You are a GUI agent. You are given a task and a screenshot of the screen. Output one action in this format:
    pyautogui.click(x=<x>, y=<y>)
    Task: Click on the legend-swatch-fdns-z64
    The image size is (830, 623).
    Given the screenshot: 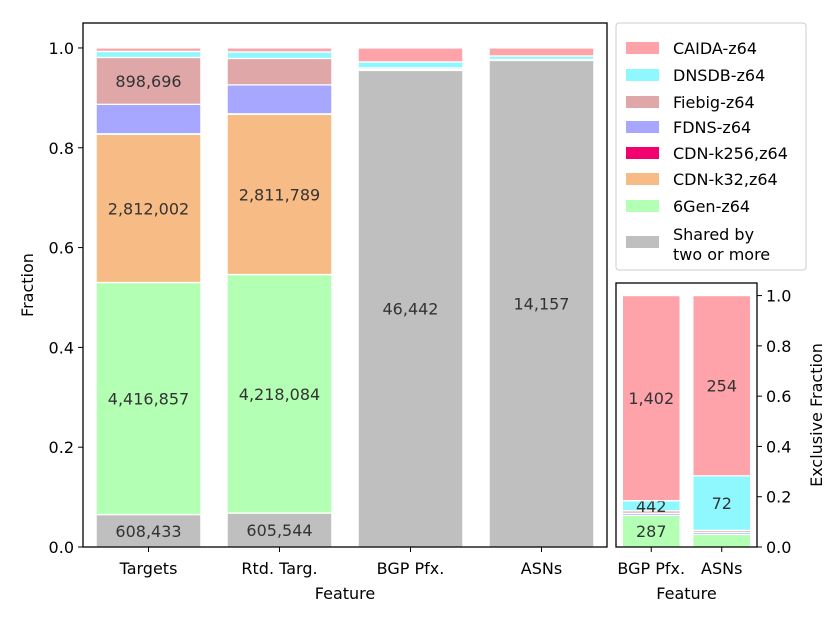 What is the action you would take?
    pyautogui.click(x=642, y=127)
    